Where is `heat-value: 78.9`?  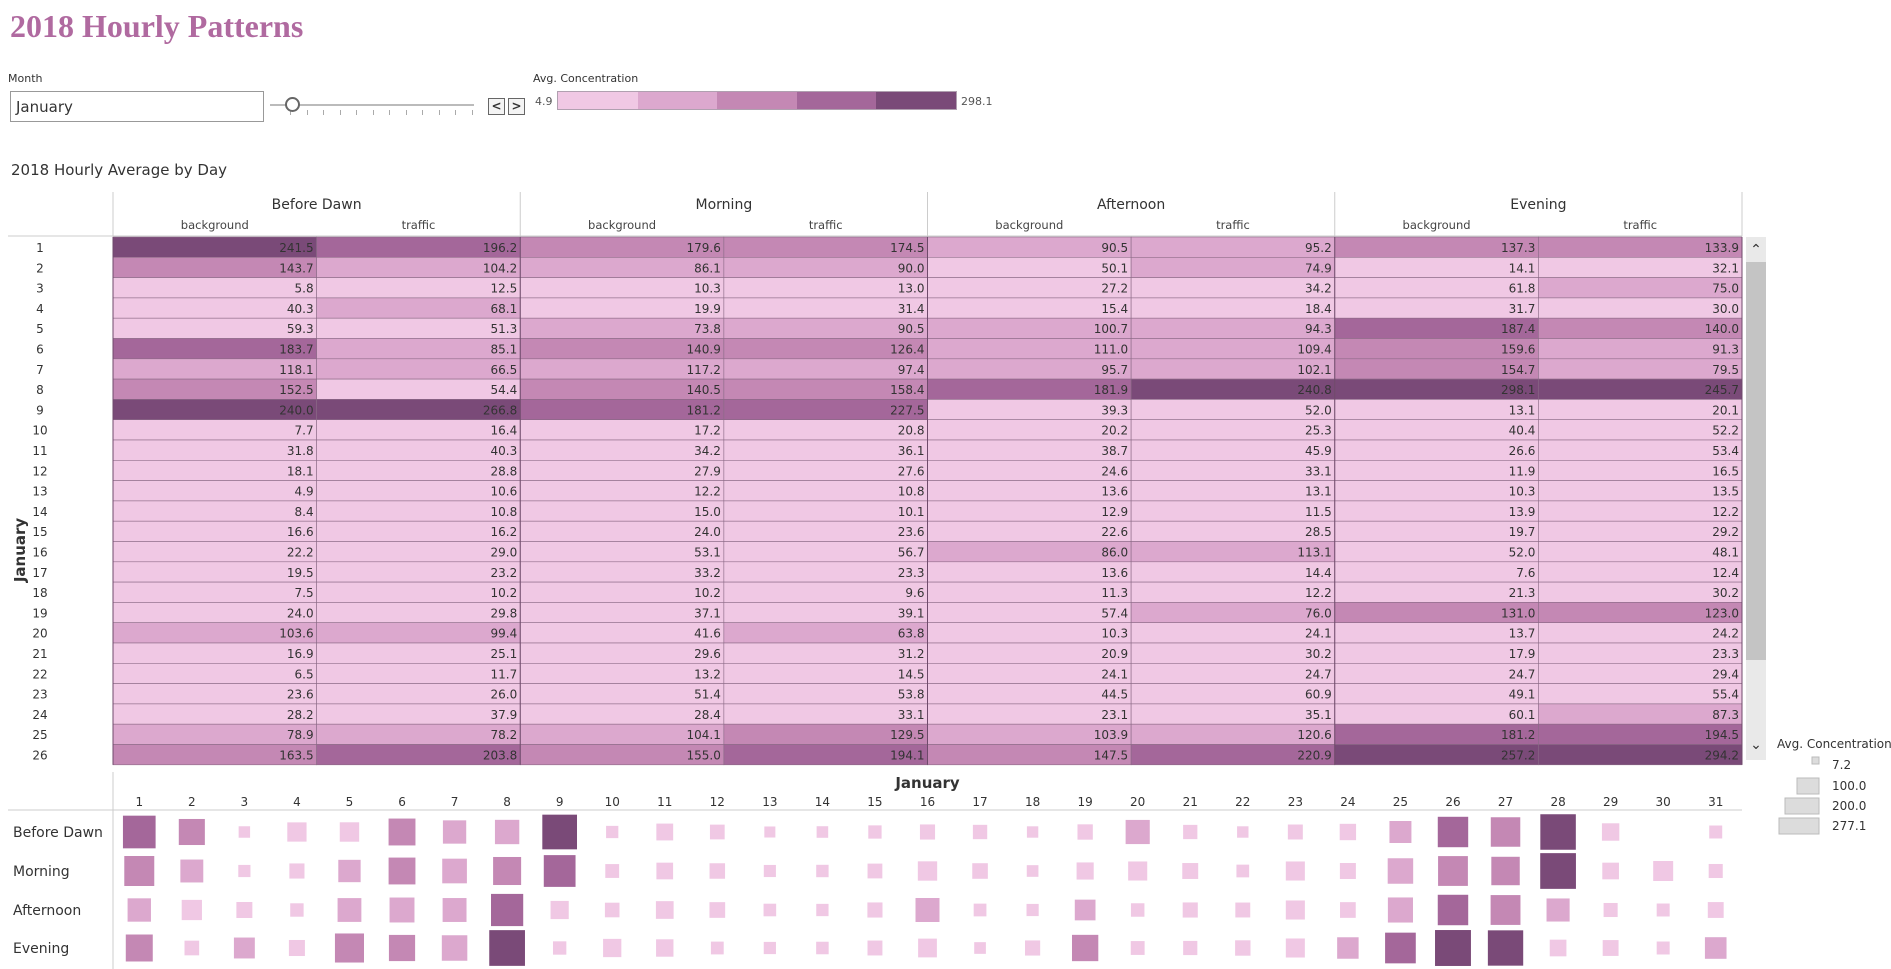 heat-value: 78.9 is located at coordinates (300, 735).